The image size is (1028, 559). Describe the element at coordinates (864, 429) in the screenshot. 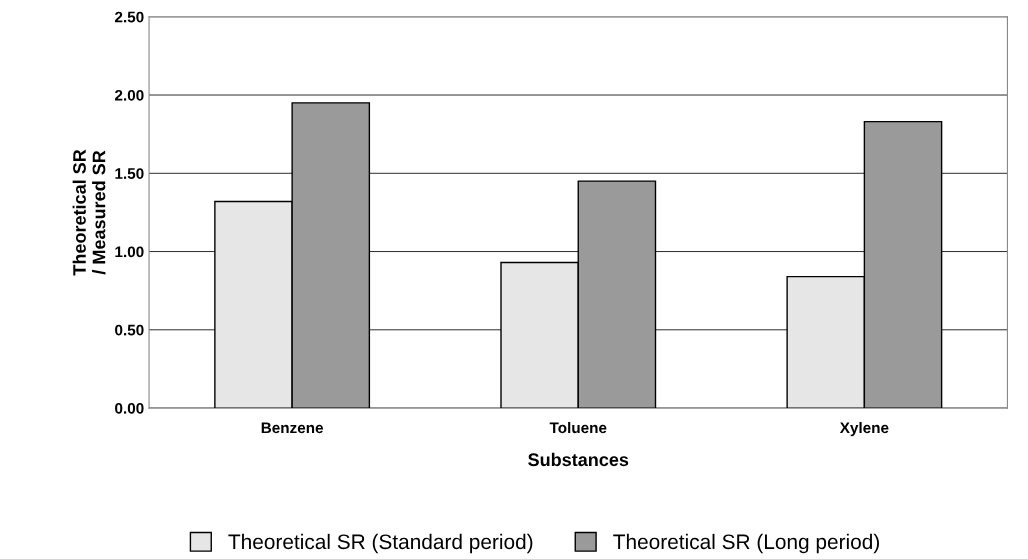

I see `x-tick-label: Xylene` at that location.